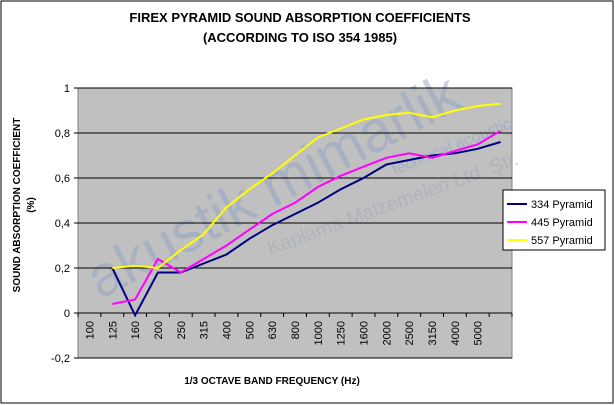 This screenshot has height=405, width=615. What do you see at coordinates (67, 314) in the screenshot?
I see `y-tick-label: 0` at bounding box center [67, 314].